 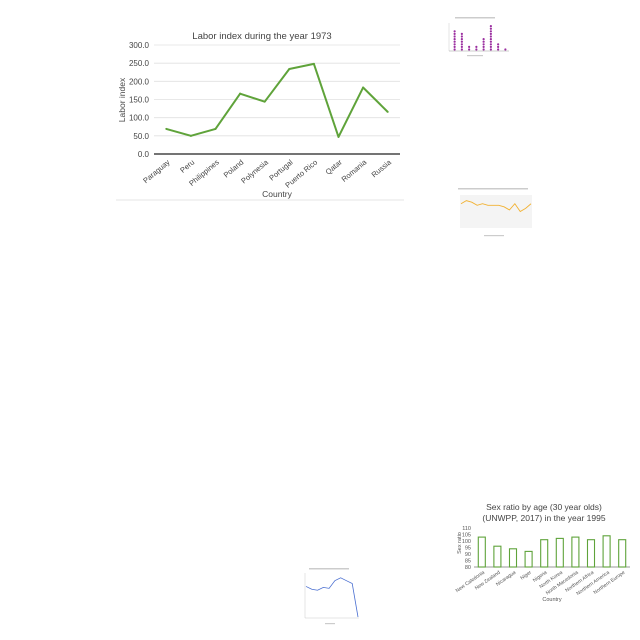 What do you see at coordinates (496, 206) in the screenshot?
I see `orange-series-line` at bounding box center [496, 206].